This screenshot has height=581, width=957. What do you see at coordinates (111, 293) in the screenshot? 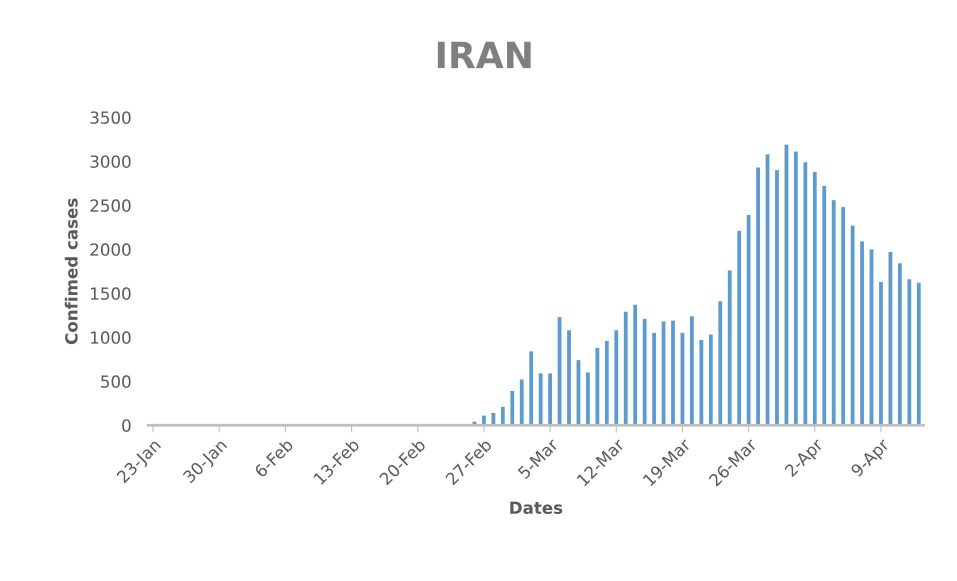
I see `y-tick-label: 1500` at bounding box center [111, 293].